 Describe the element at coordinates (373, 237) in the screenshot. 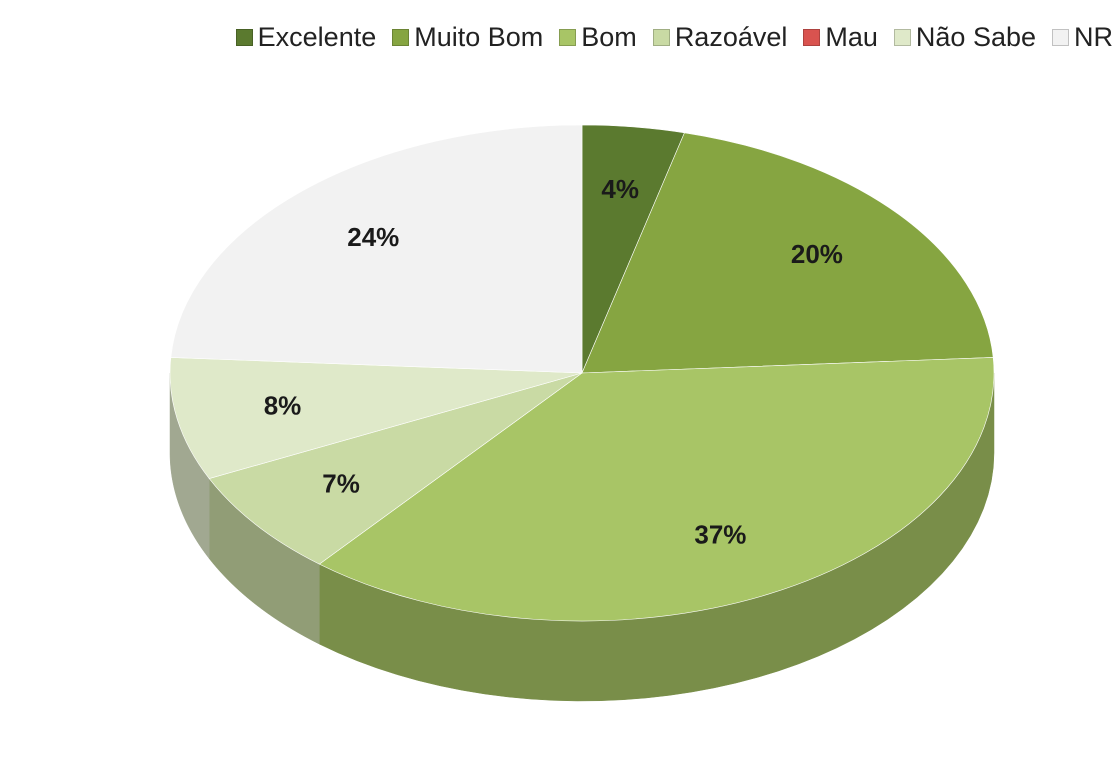

I see `data-label: 24%` at that location.